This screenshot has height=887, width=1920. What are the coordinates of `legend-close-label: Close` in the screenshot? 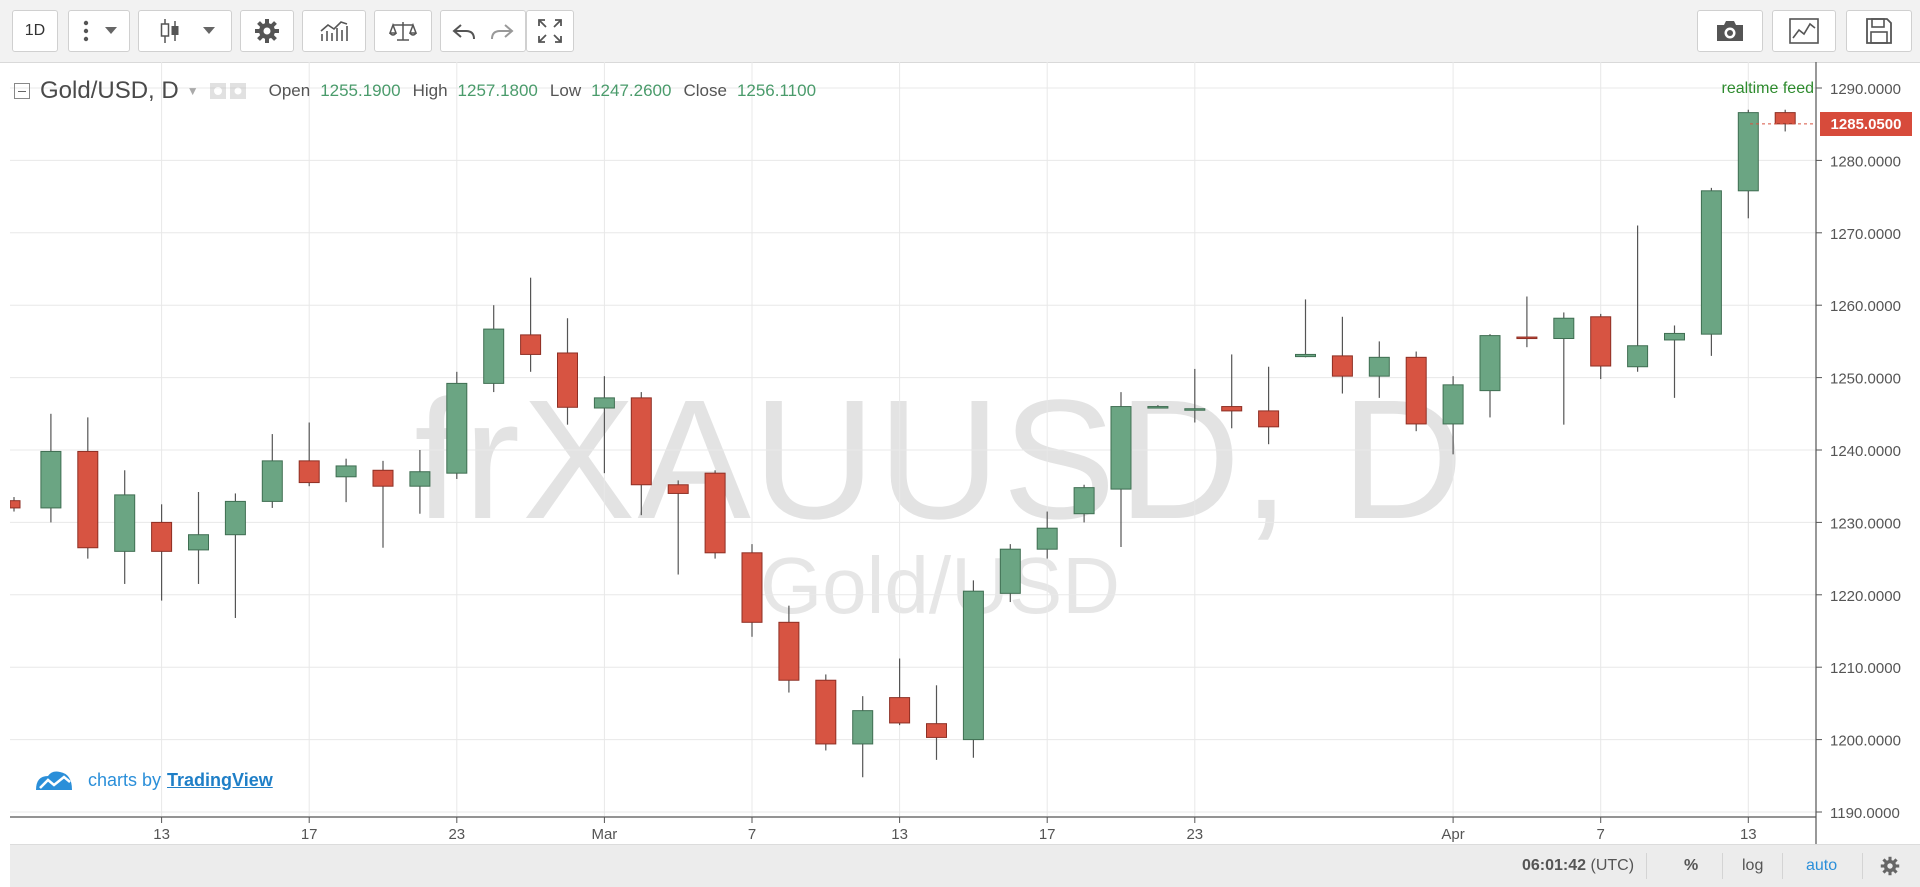 It's located at (705, 90).